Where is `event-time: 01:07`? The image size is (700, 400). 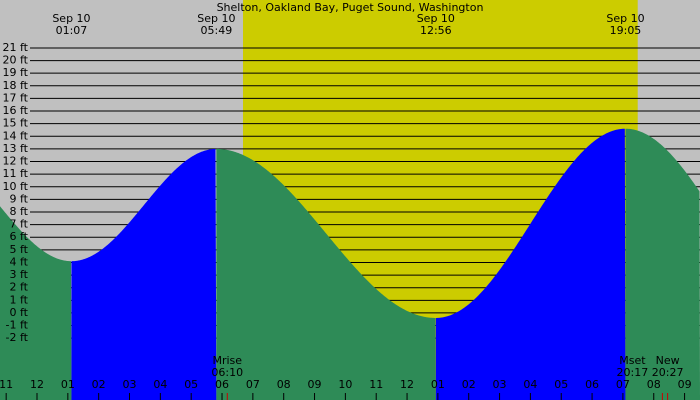
event-time: 01:07 is located at coordinates (72, 30).